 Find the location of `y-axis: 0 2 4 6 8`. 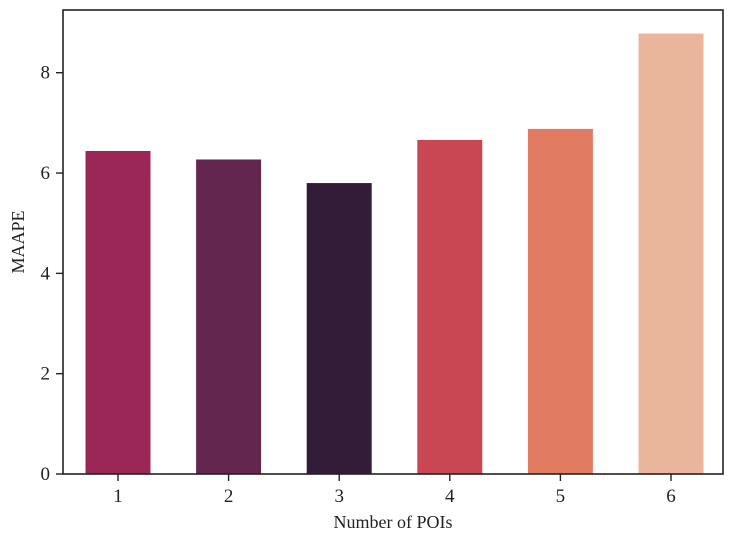

y-axis: 0 2 4 6 8 is located at coordinates (52, 274).